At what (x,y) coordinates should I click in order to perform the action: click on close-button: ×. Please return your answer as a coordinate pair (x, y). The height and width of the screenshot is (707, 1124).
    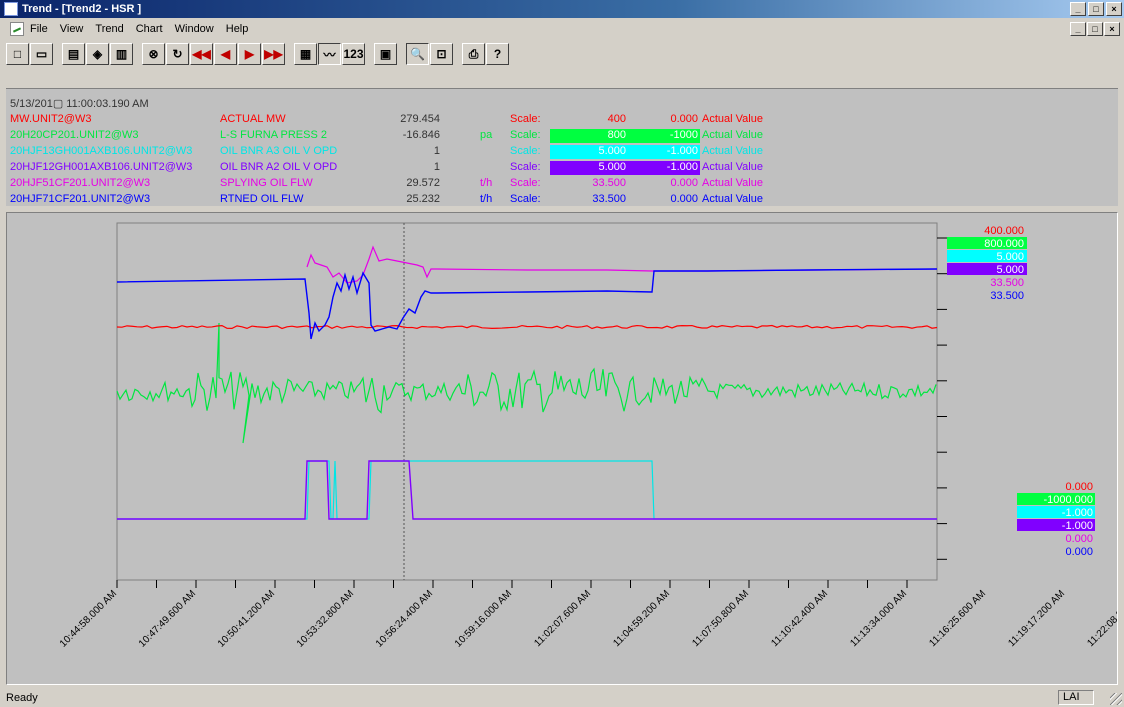
    Looking at the image, I should click on (1114, 9).